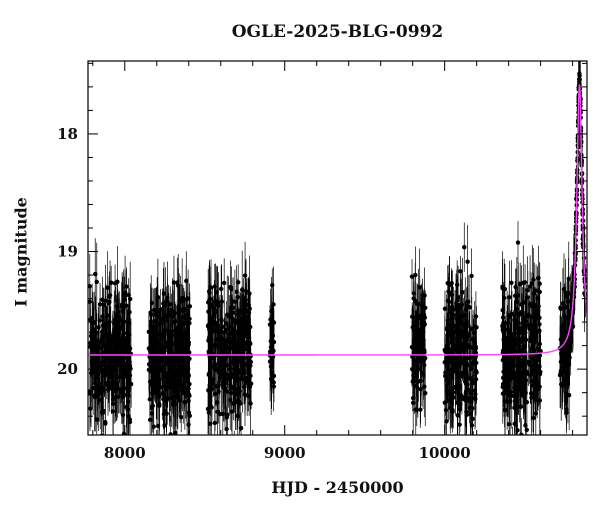 This screenshot has height=512, width=600. Describe the element at coordinates (125, 453) in the screenshot. I see `x-tick-label: 8000` at that location.